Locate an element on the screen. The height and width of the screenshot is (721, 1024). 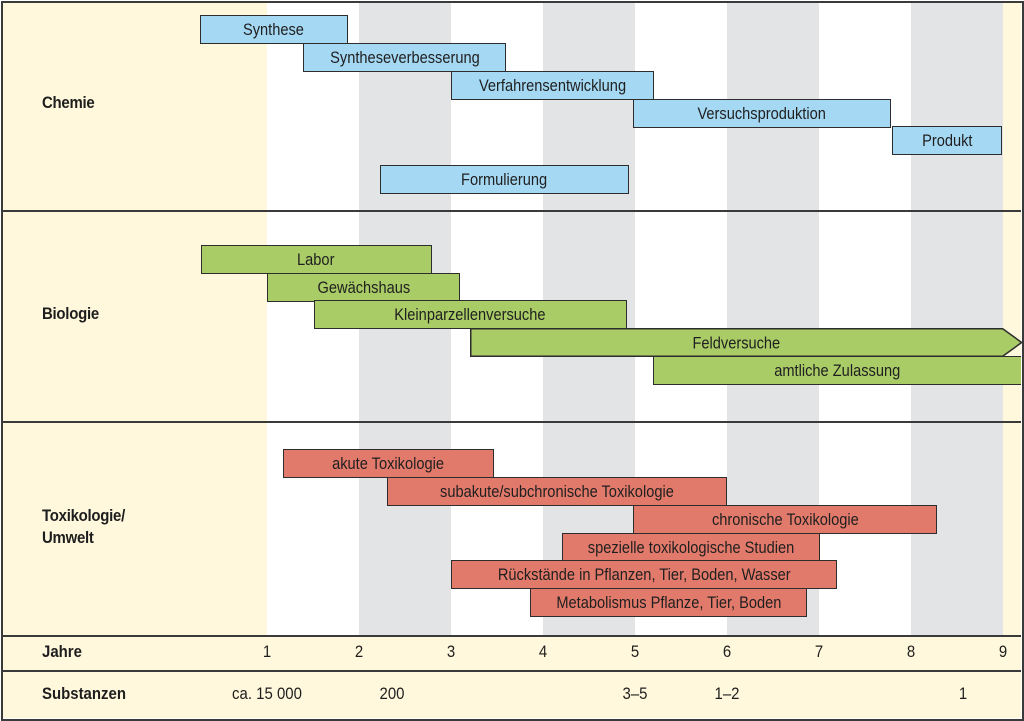
task-bar-0-5: Formulierung is located at coordinates (504, 179).